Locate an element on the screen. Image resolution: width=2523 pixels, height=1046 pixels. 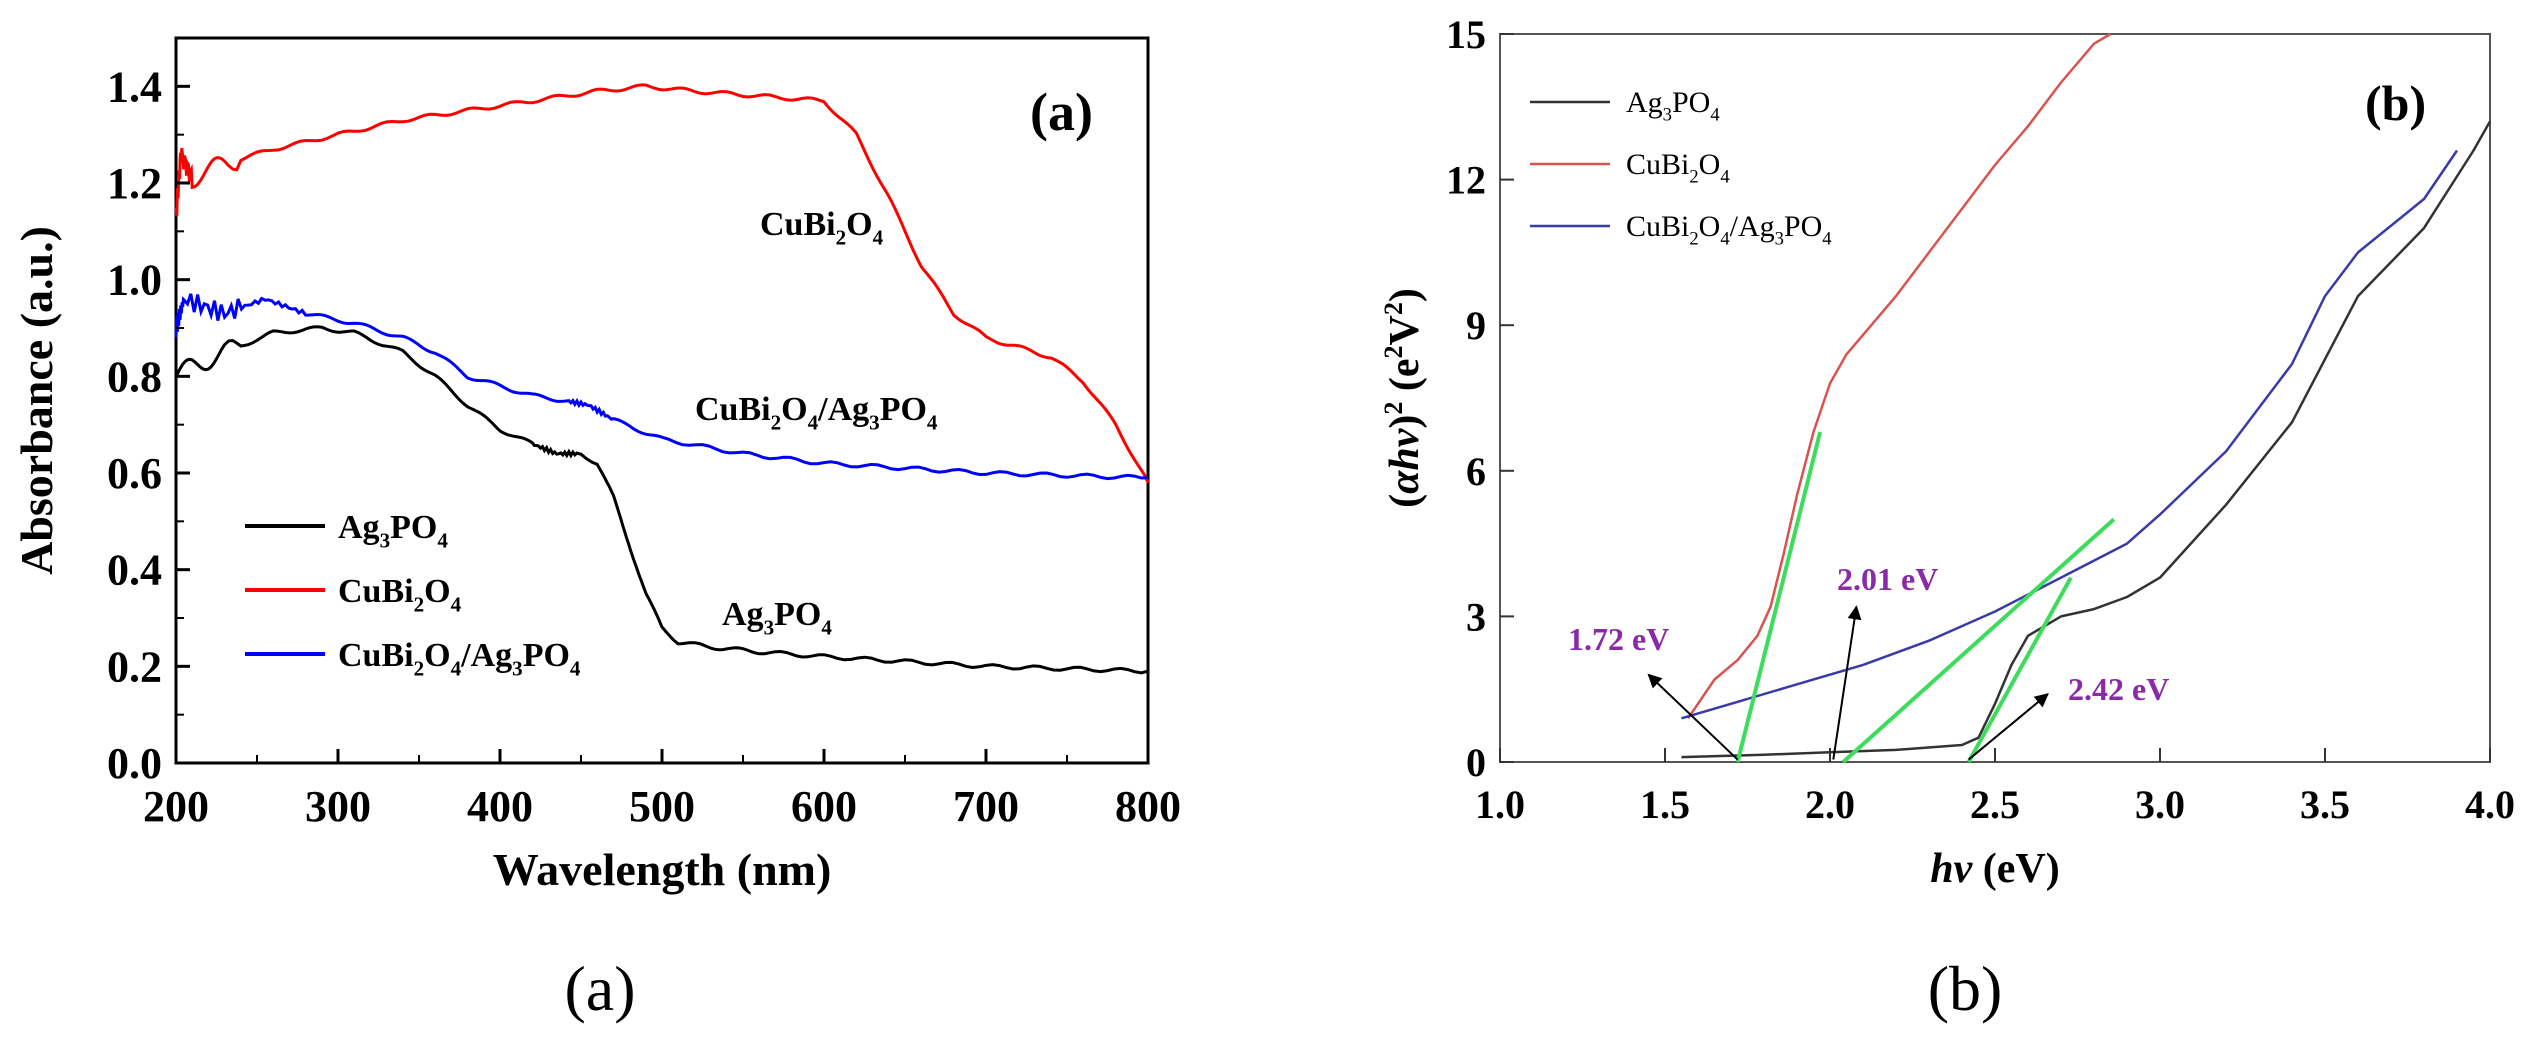
chart-a-annotation: Ag3PO4 is located at coordinates (777, 618).